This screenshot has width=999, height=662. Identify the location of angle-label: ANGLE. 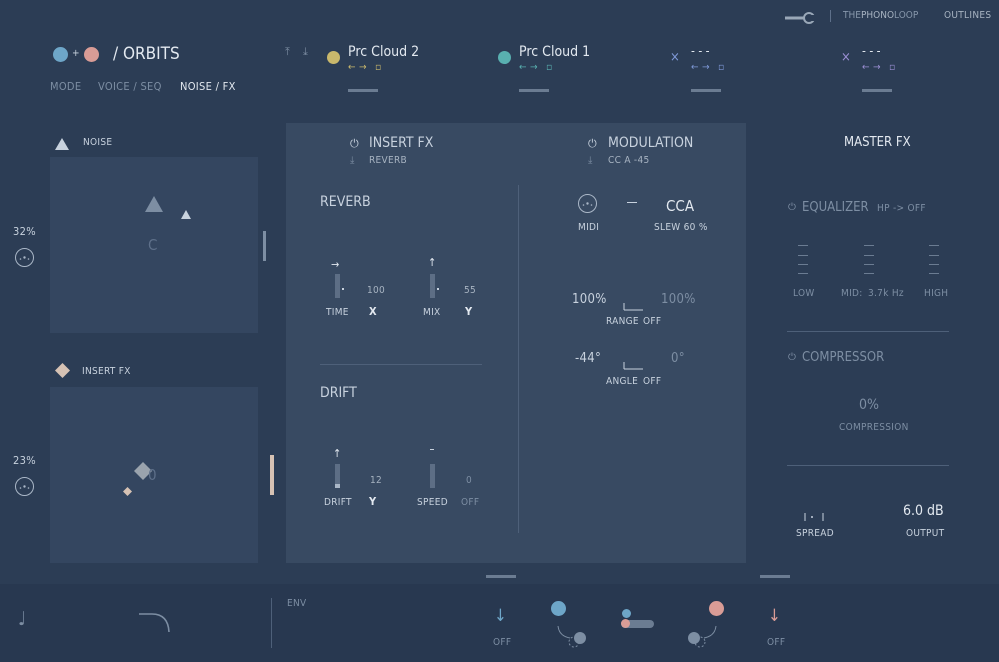
(622, 381).